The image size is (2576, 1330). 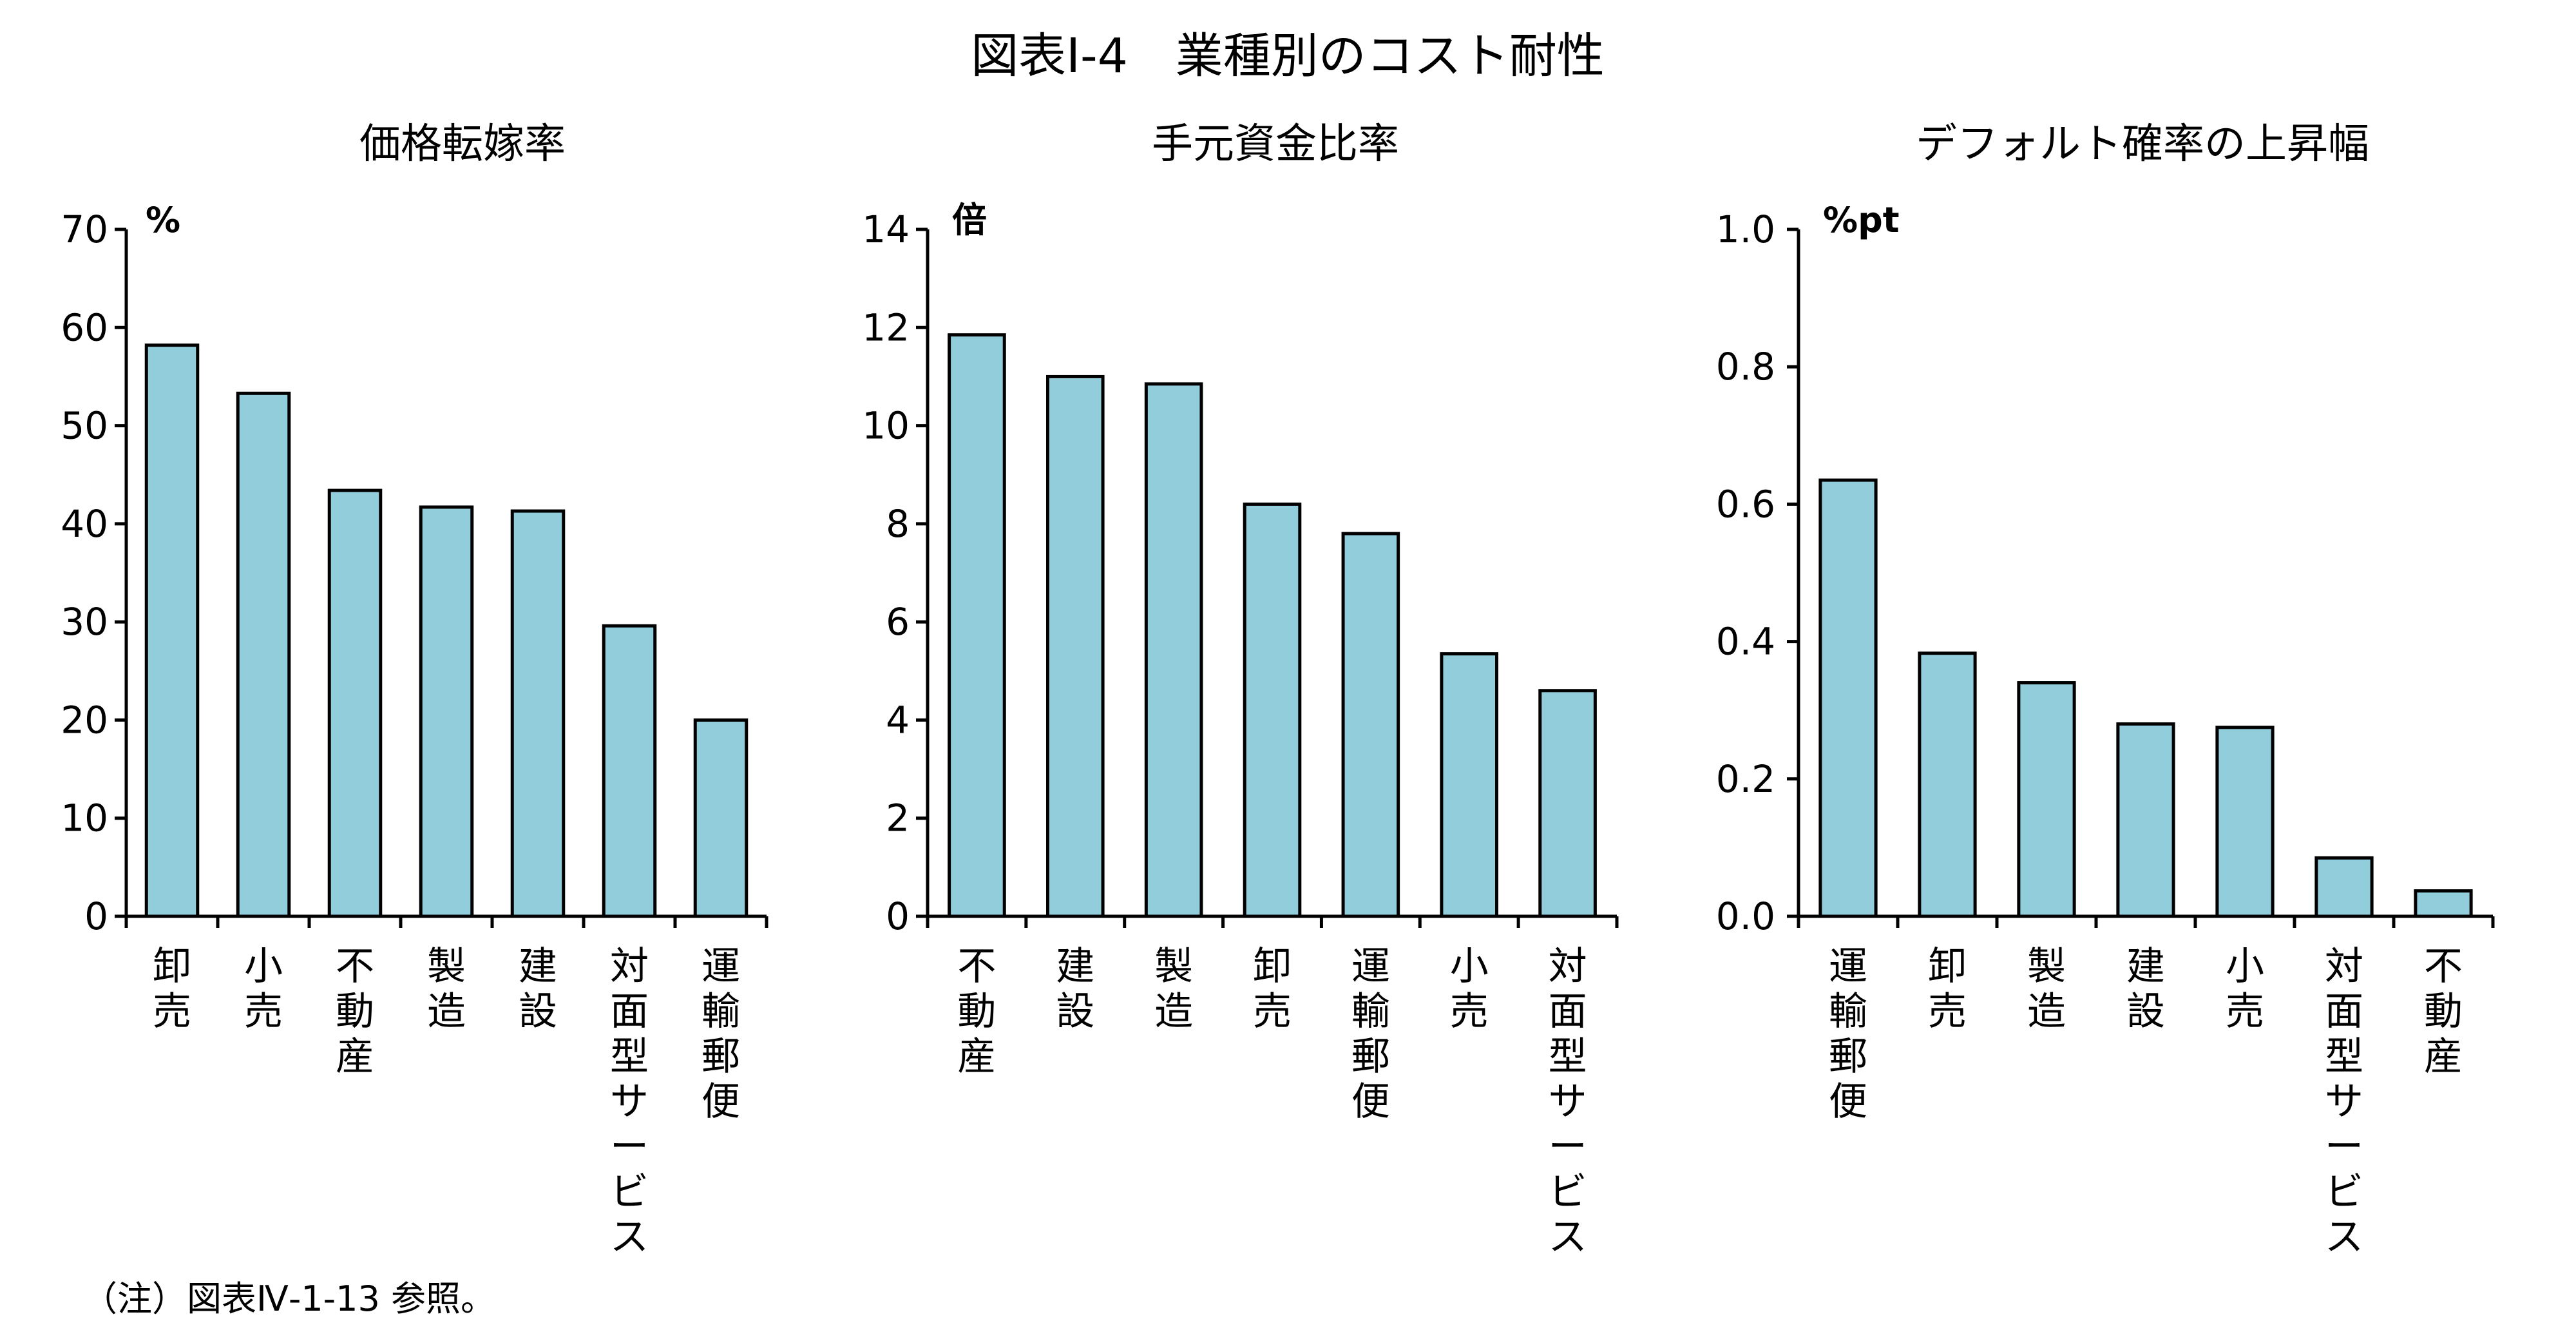 I want to click on figure-title: 図表Ⅰ-4 業種別のコスト耐性, so click(x=1288, y=56).